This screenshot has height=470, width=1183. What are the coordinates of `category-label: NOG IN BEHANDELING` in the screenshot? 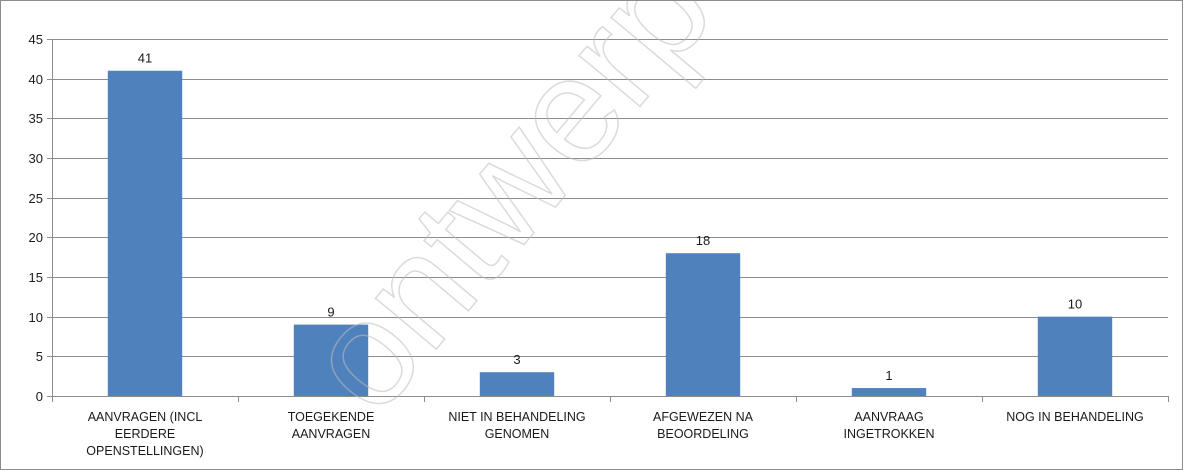 It's located at (1075, 417).